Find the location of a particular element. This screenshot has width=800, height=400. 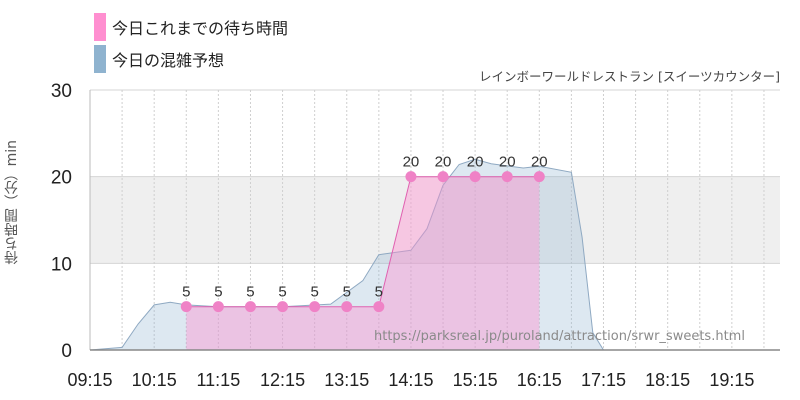

y-tick-label: 30 is located at coordinates (61, 91).